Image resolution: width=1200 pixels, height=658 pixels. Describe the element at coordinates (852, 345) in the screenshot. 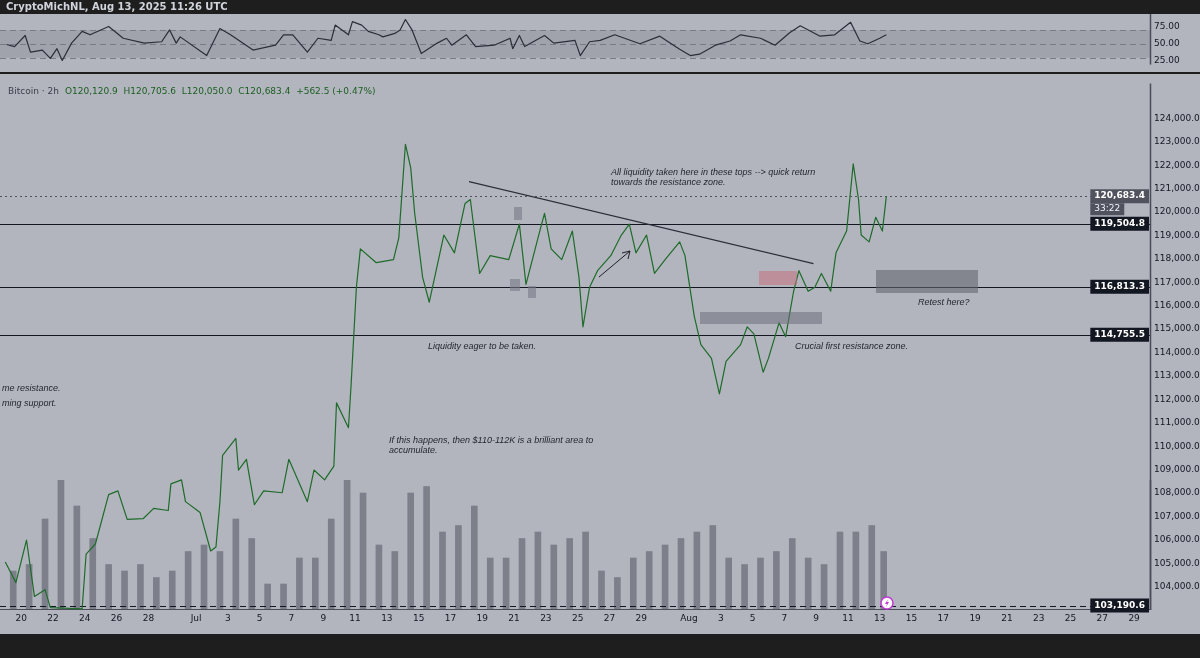

I see `annotation: Crucial first resistance zone.` at that location.